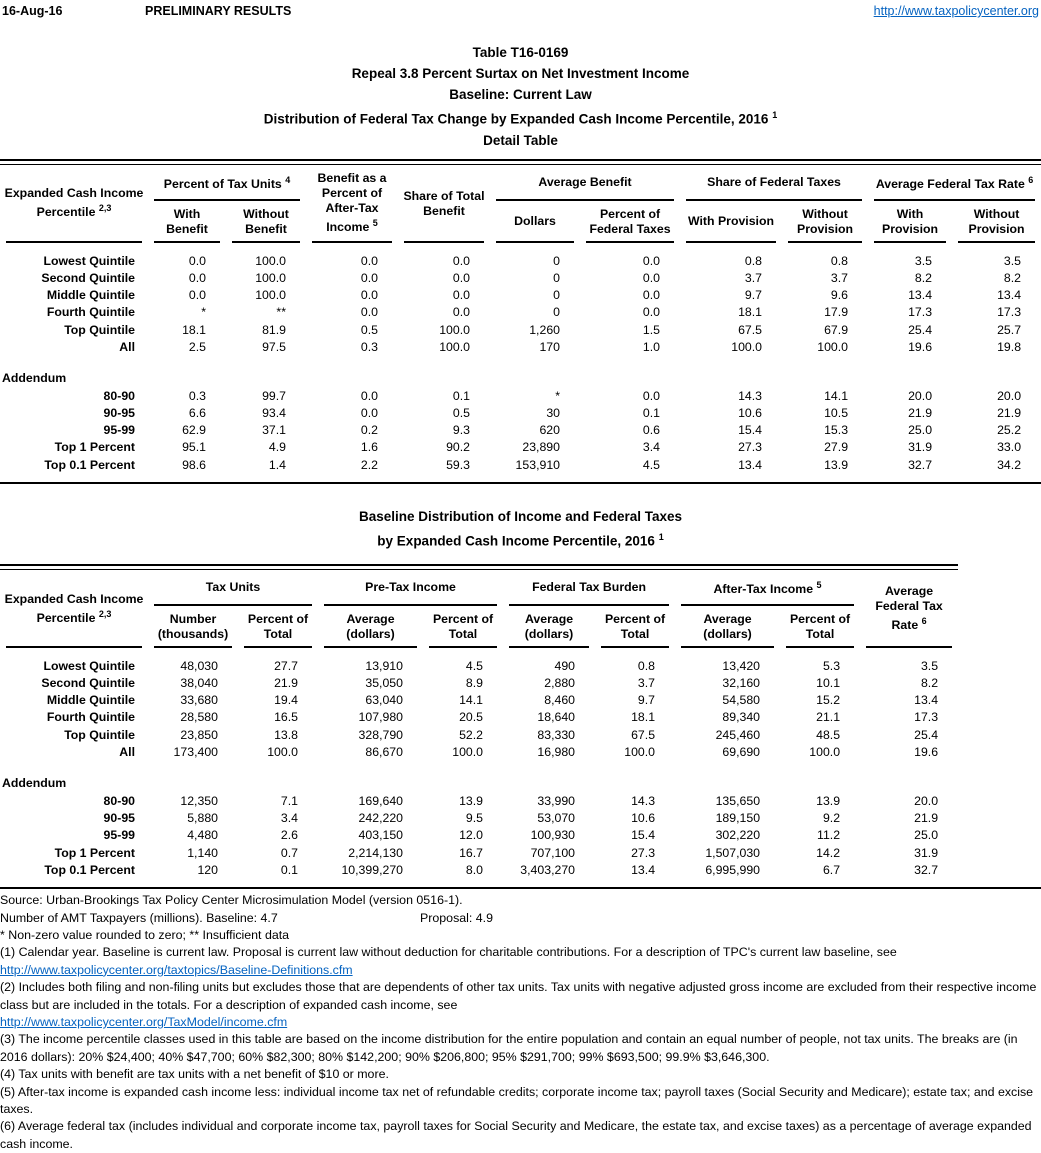 The width and height of the screenshot is (1041, 1153). What do you see at coordinates (127, 752) in the screenshot?
I see `row-label: All` at bounding box center [127, 752].